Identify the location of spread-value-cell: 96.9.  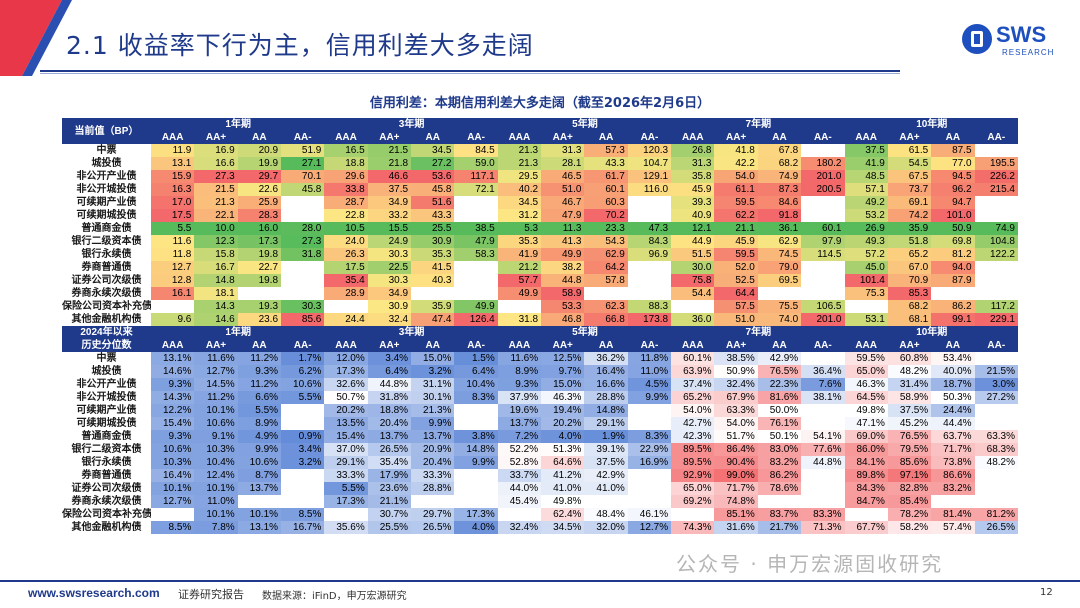
(649, 254).